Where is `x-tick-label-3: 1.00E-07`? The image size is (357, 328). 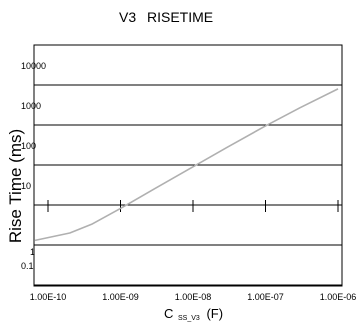 x-tick-label-3: 1.00E-07 is located at coordinates (265, 297).